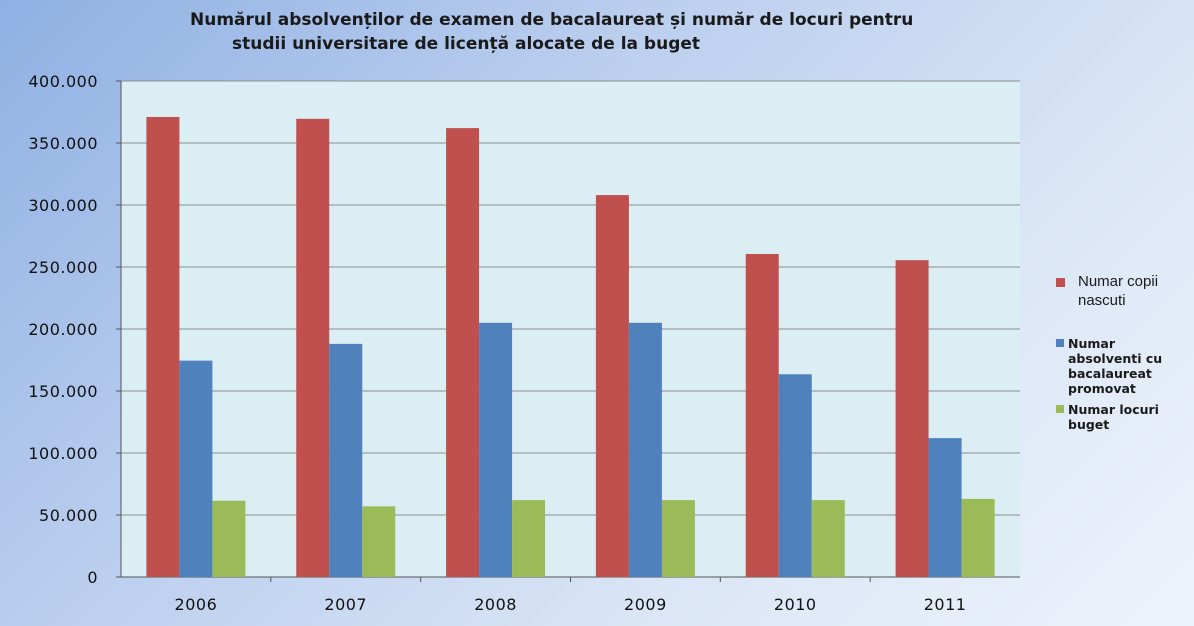 This screenshot has width=1194, height=626. What do you see at coordinates (63, 81) in the screenshot?
I see `y-tick-label: 400.000` at bounding box center [63, 81].